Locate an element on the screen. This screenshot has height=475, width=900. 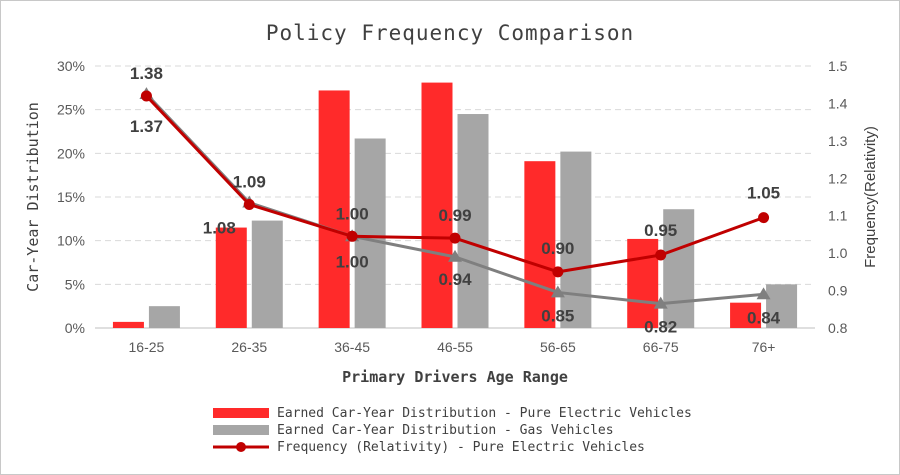
data-label-gas: 1.37 is located at coordinates (146, 126).